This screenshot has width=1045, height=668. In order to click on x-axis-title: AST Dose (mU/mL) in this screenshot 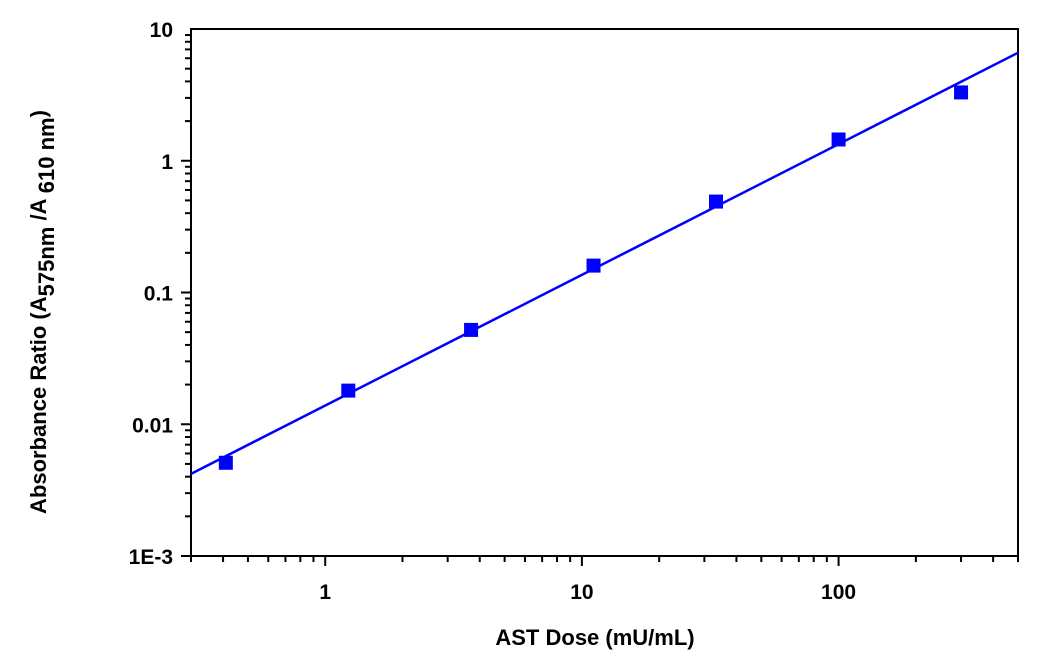, I will do `click(594, 637)`.